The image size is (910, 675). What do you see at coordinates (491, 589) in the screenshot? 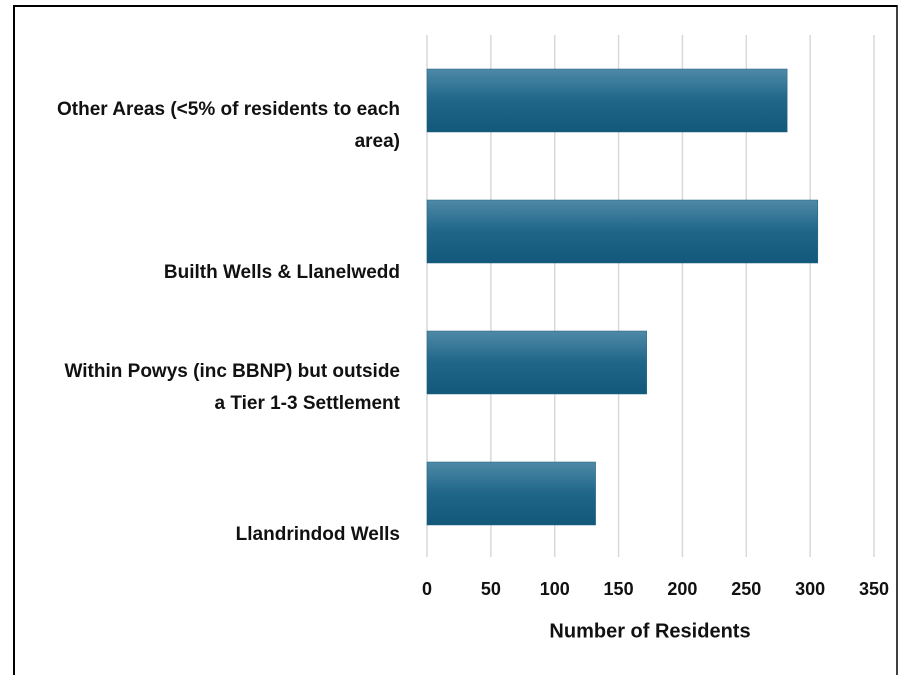
I see `x-tick-label: 50` at bounding box center [491, 589].